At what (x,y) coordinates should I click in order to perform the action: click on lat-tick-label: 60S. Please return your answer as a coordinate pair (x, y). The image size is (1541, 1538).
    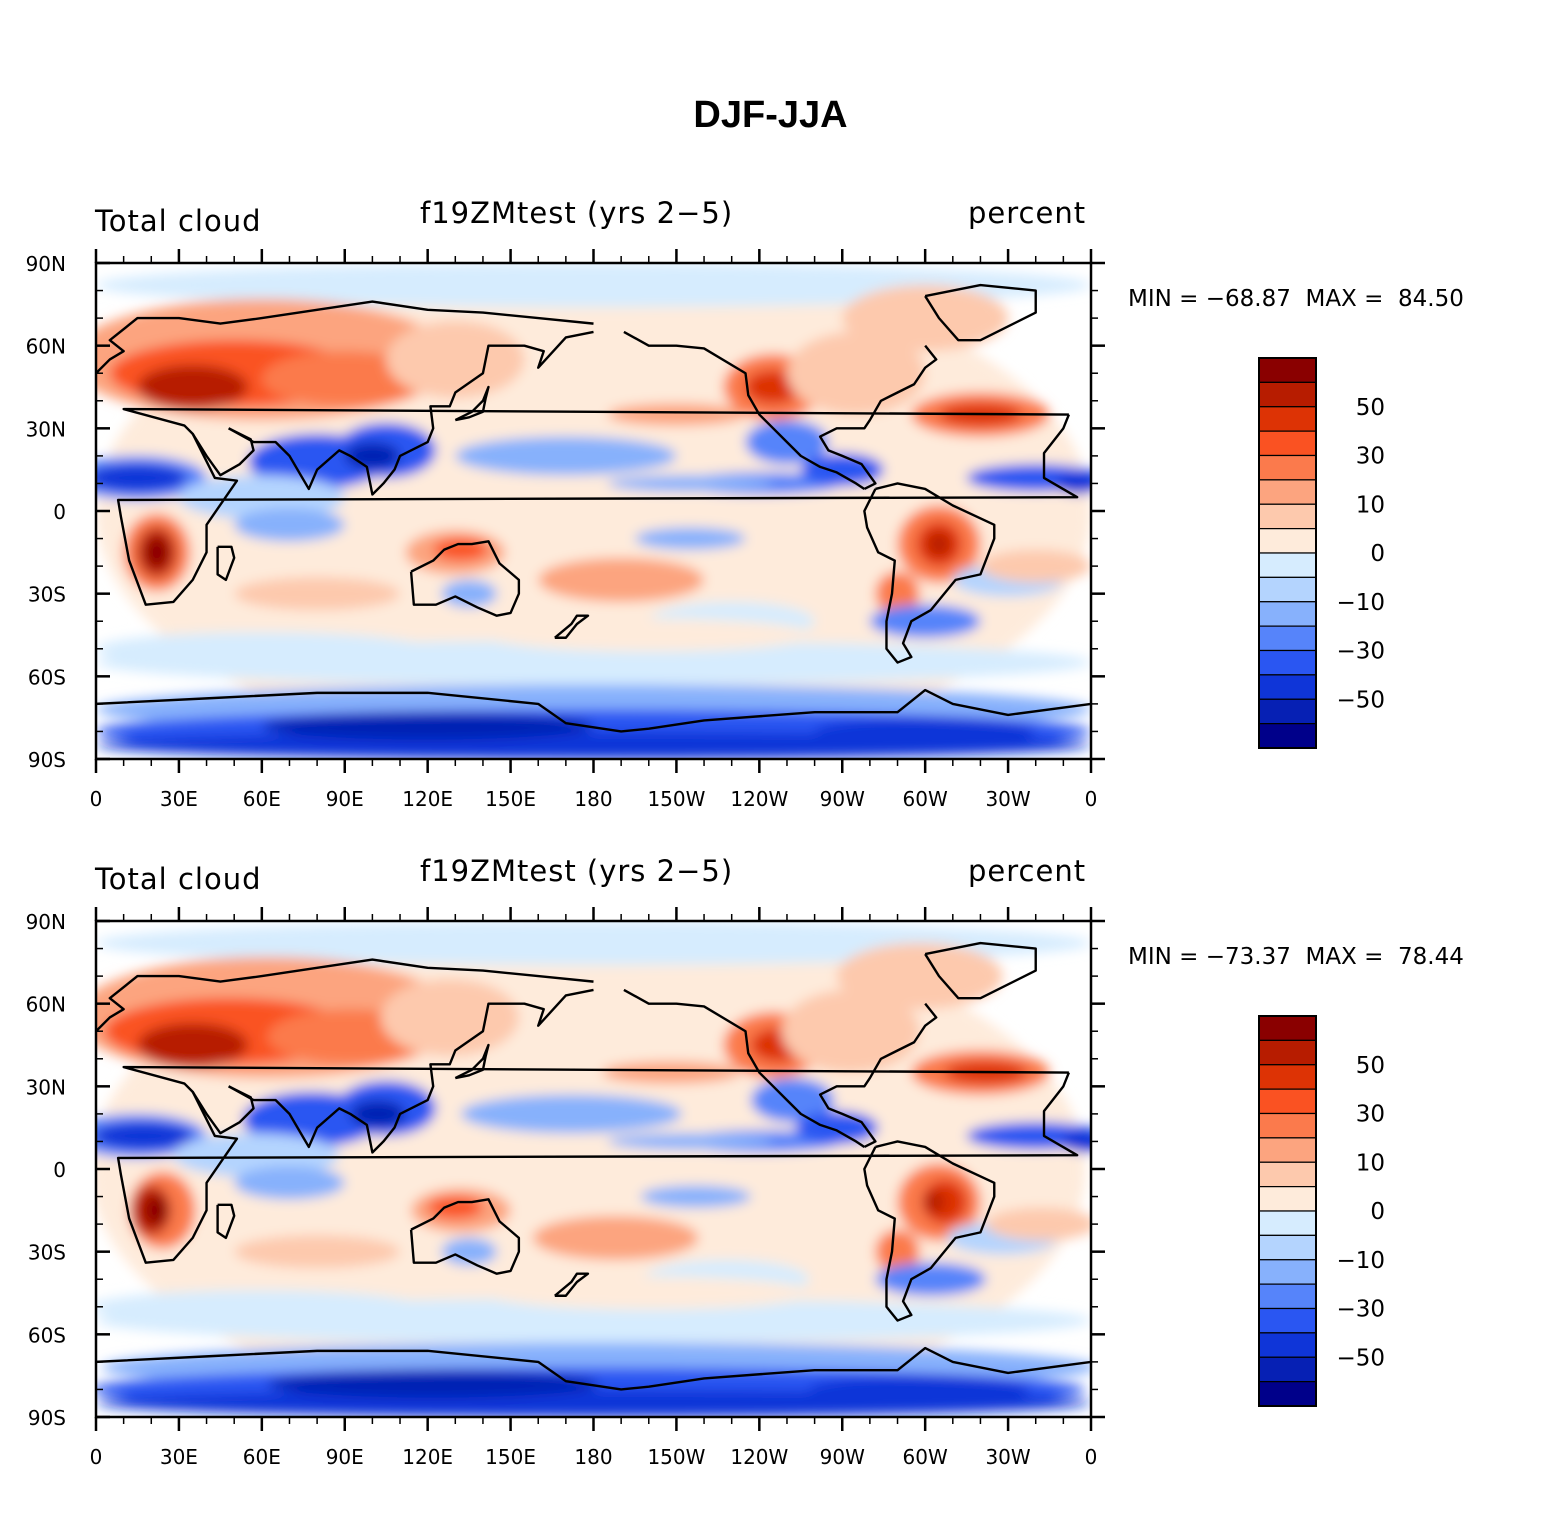
    Looking at the image, I should click on (47, 677).